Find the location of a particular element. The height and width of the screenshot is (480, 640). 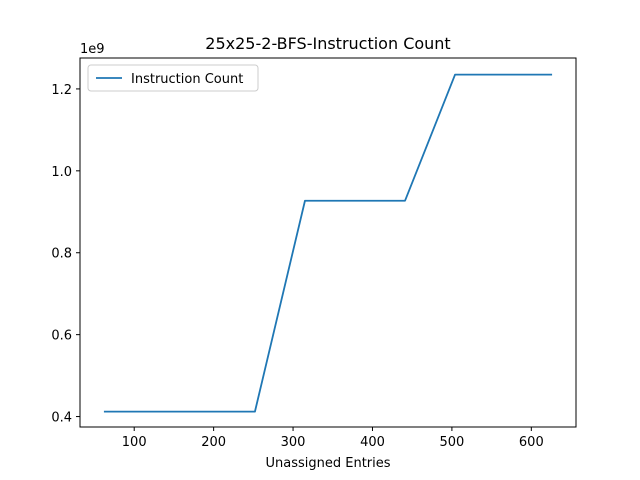

y-tick-label: 1.2 is located at coordinates (61, 90).